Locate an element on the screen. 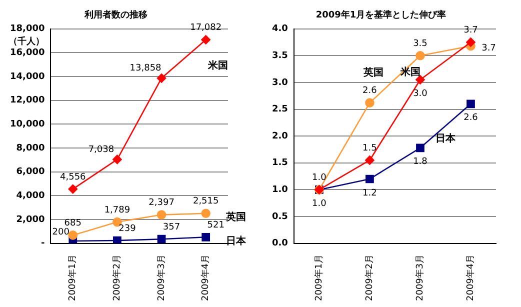 Image resolution: width=521 pixels, height=307 pixels. data-label: 1,789 is located at coordinates (117, 210).